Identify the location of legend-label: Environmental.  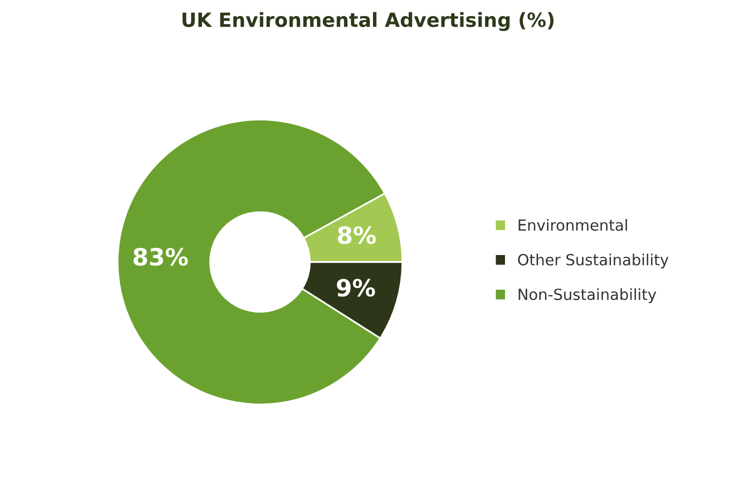
(572, 225).